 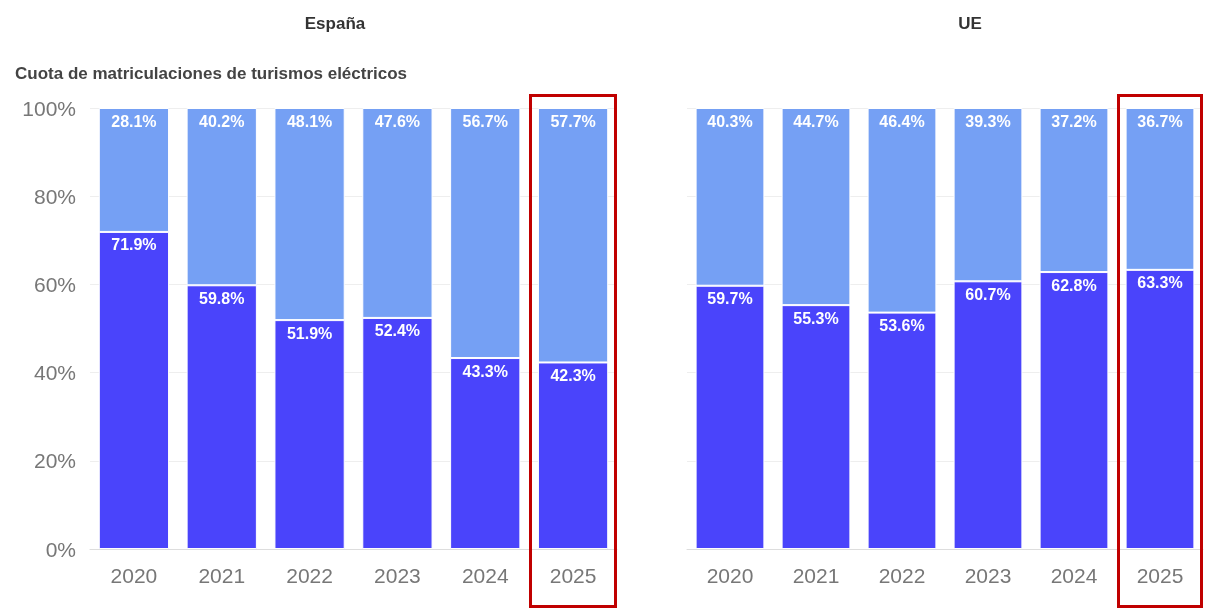 What do you see at coordinates (730, 121) in the screenshot?
I see `data-label: 40.3%` at bounding box center [730, 121].